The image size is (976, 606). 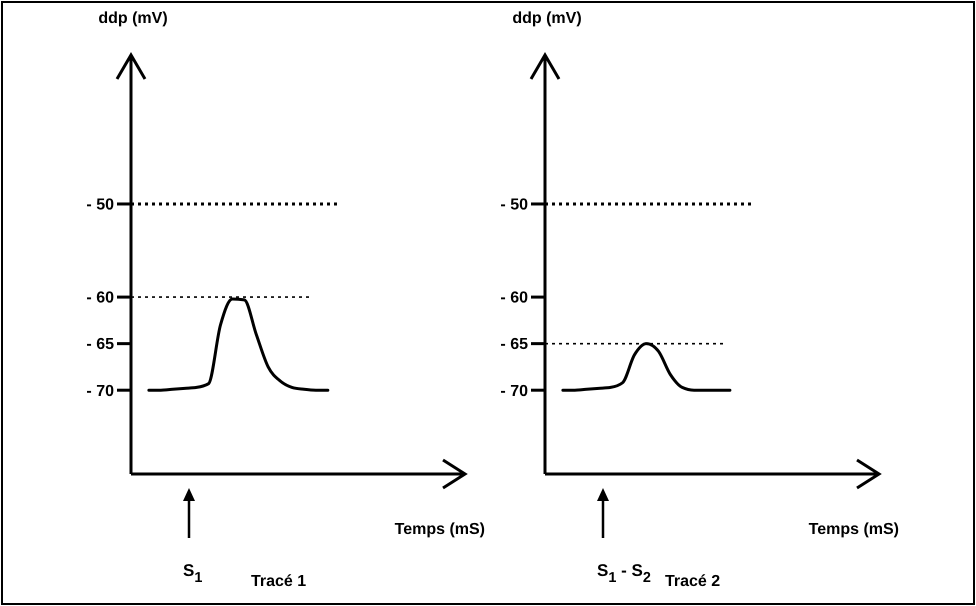 I want to click on text: Tracé 2, so click(x=692, y=581).